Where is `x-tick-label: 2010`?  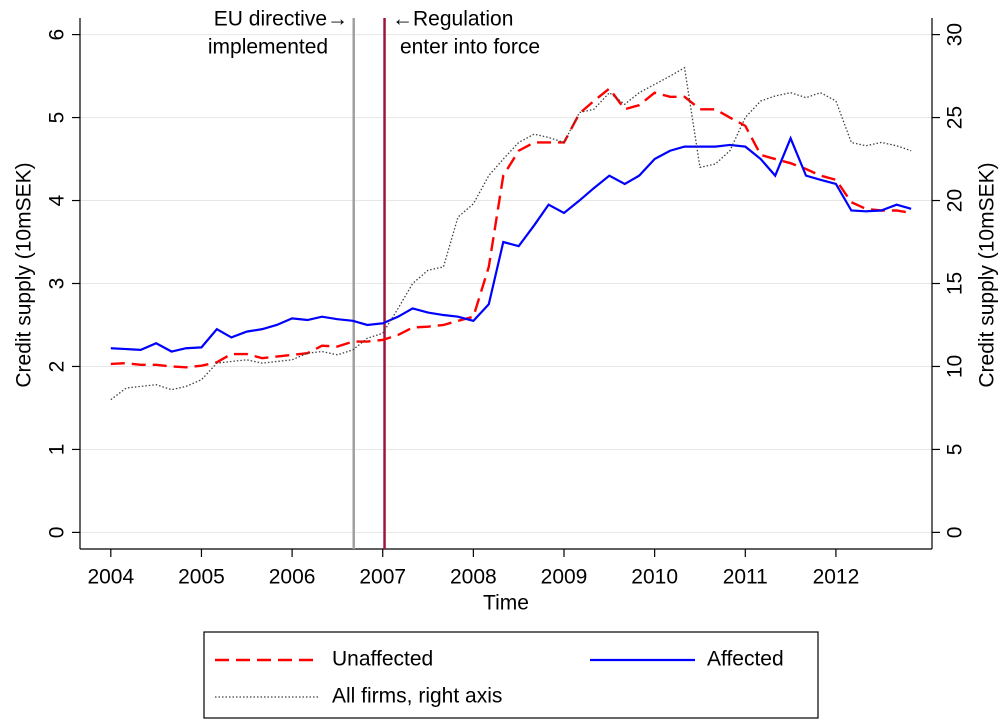 x-tick-label: 2010 is located at coordinates (654, 577).